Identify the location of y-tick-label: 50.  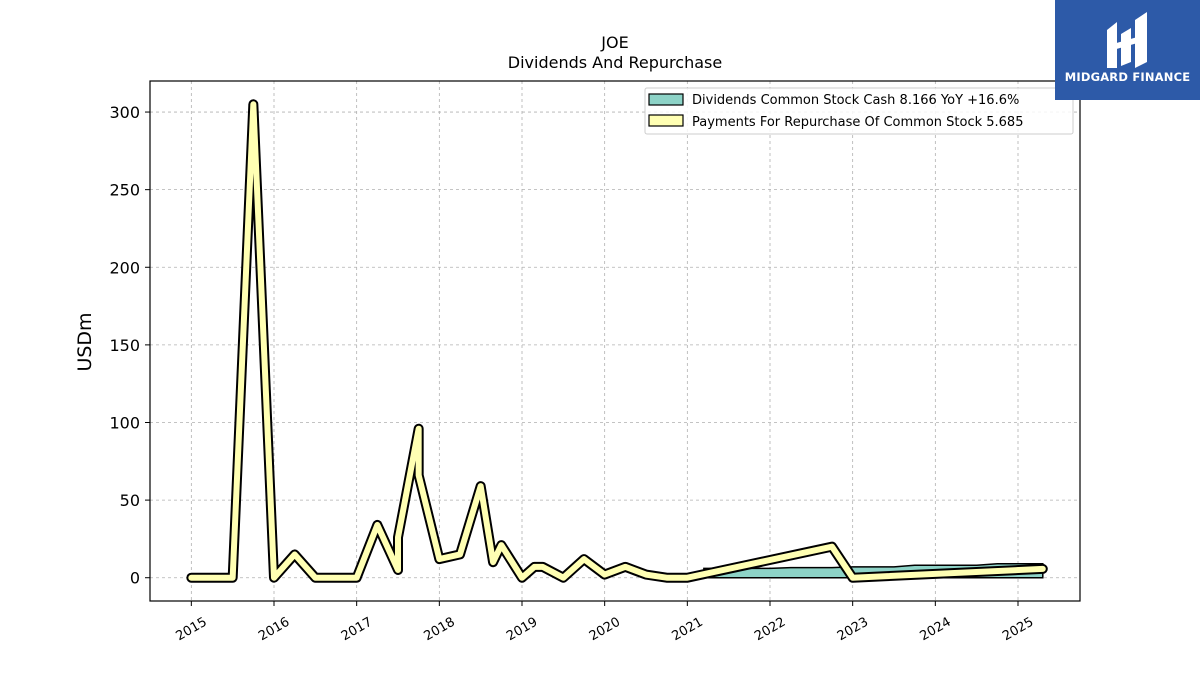
(130, 500).